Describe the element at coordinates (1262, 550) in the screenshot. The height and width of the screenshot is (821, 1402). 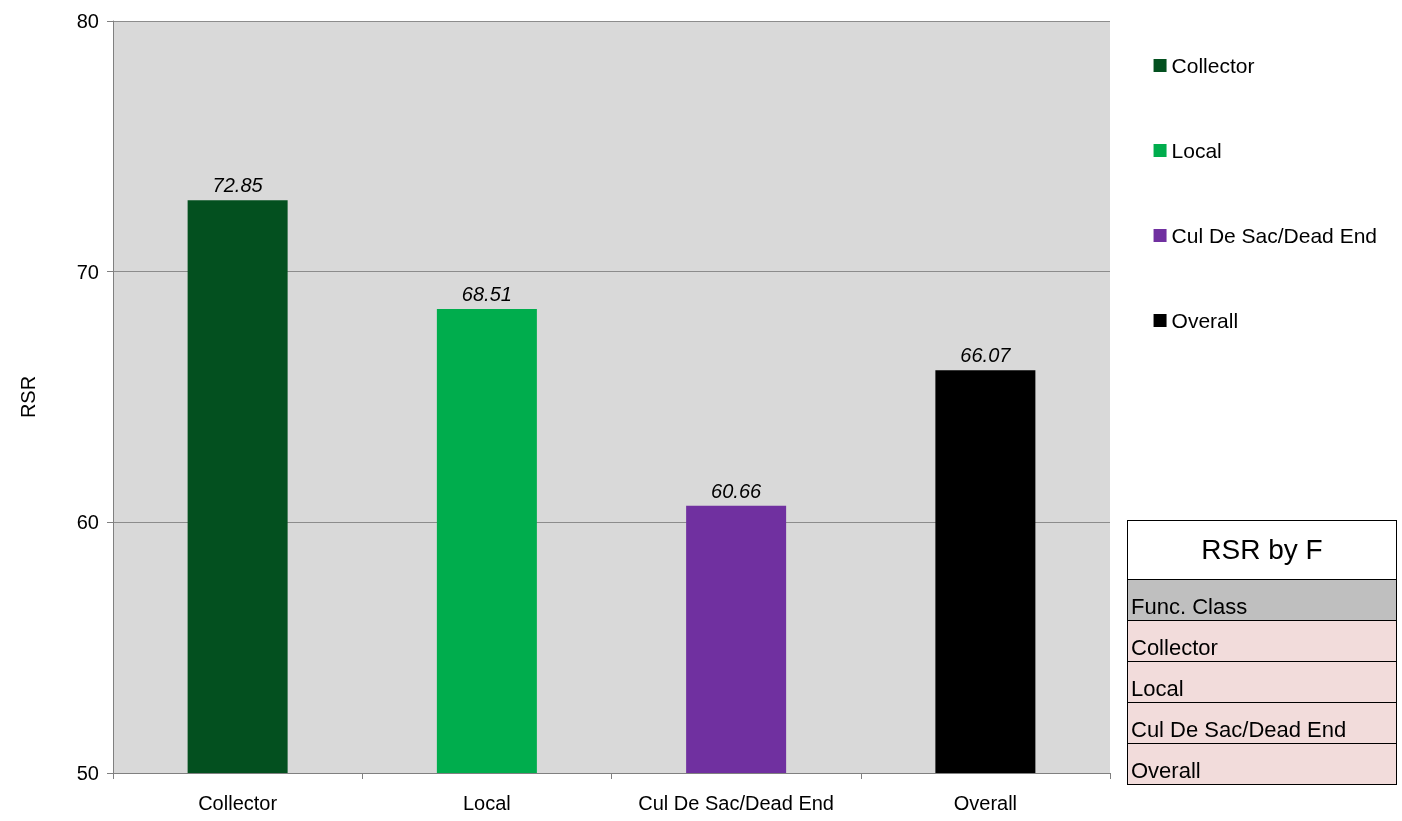
I see `text: RSR by F` at that location.